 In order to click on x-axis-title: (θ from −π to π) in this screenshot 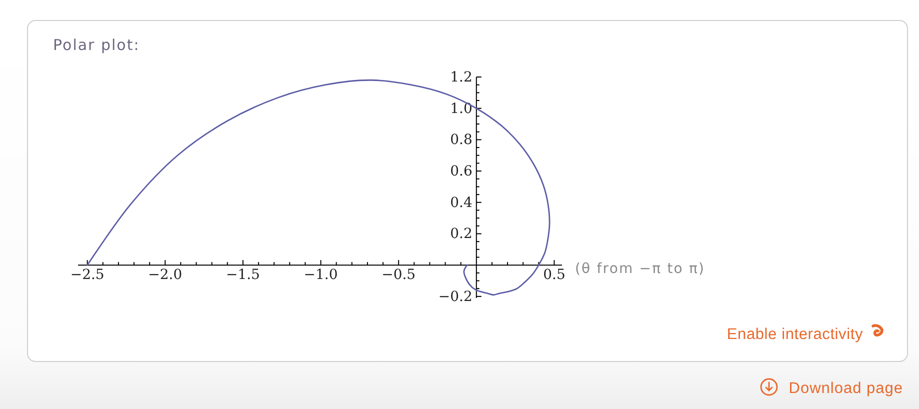, I will do `click(640, 269)`.